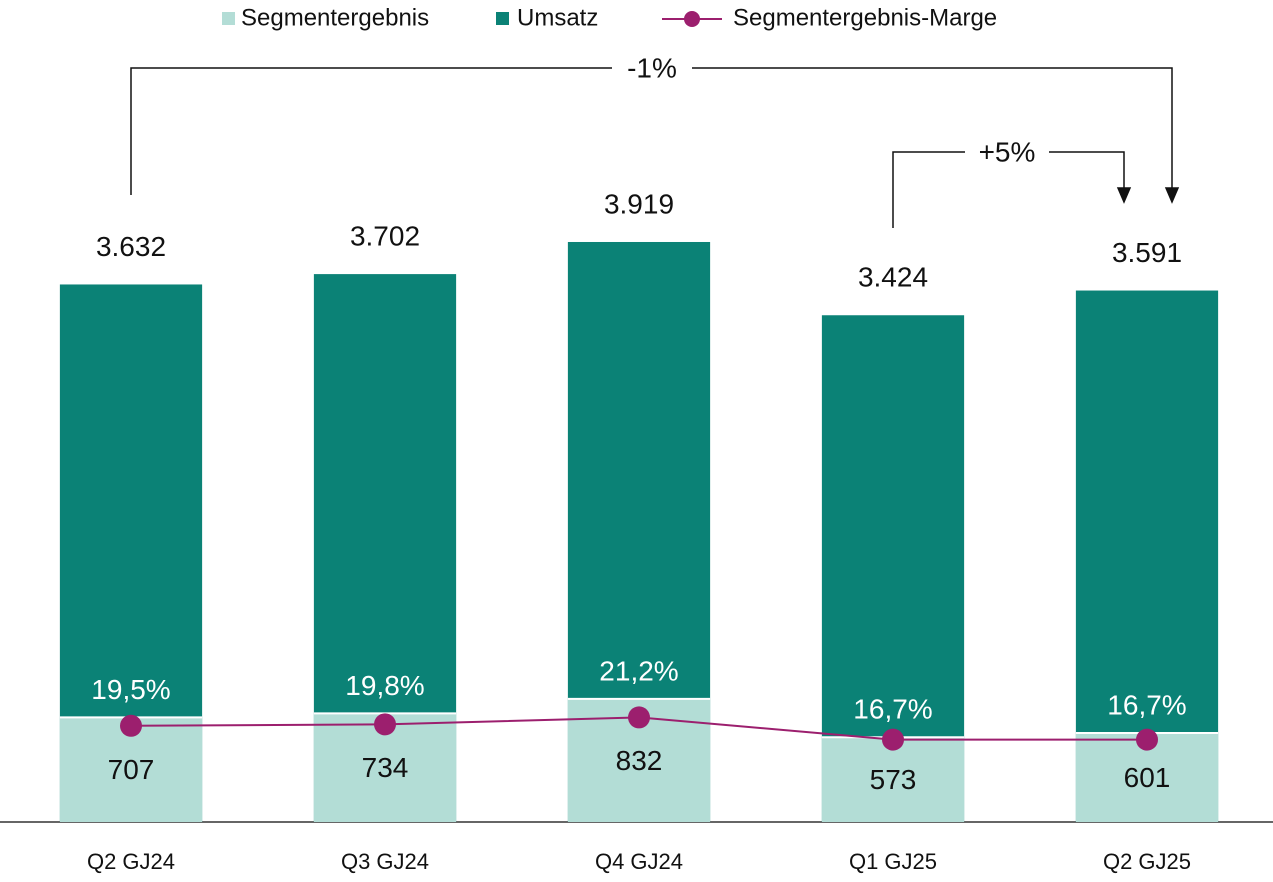 This screenshot has height=882, width=1273. What do you see at coordinates (130, 689) in the screenshot?
I see `value-label: 19,5%` at bounding box center [130, 689].